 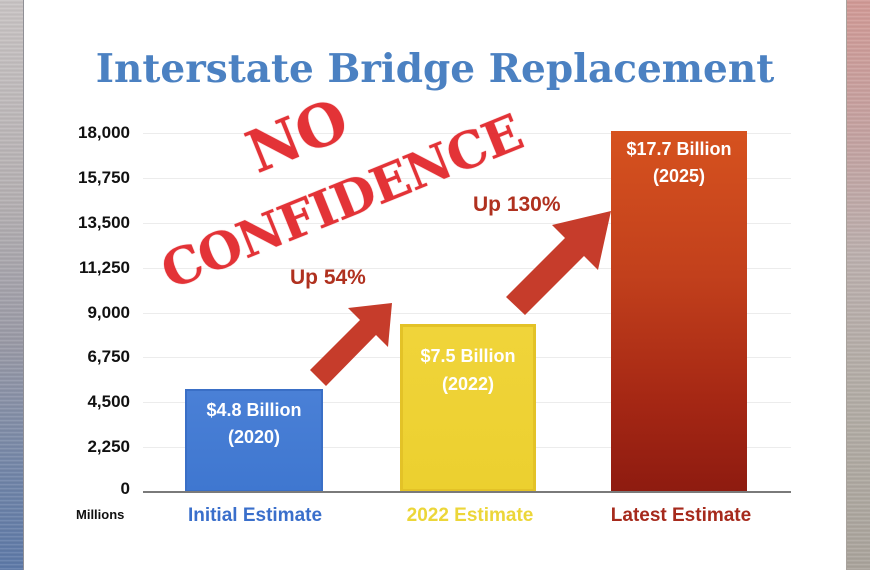 What do you see at coordinates (468, 356) in the screenshot?
I see `bar-value-label: $7.5 Billion` at bounding box center [468, 356].